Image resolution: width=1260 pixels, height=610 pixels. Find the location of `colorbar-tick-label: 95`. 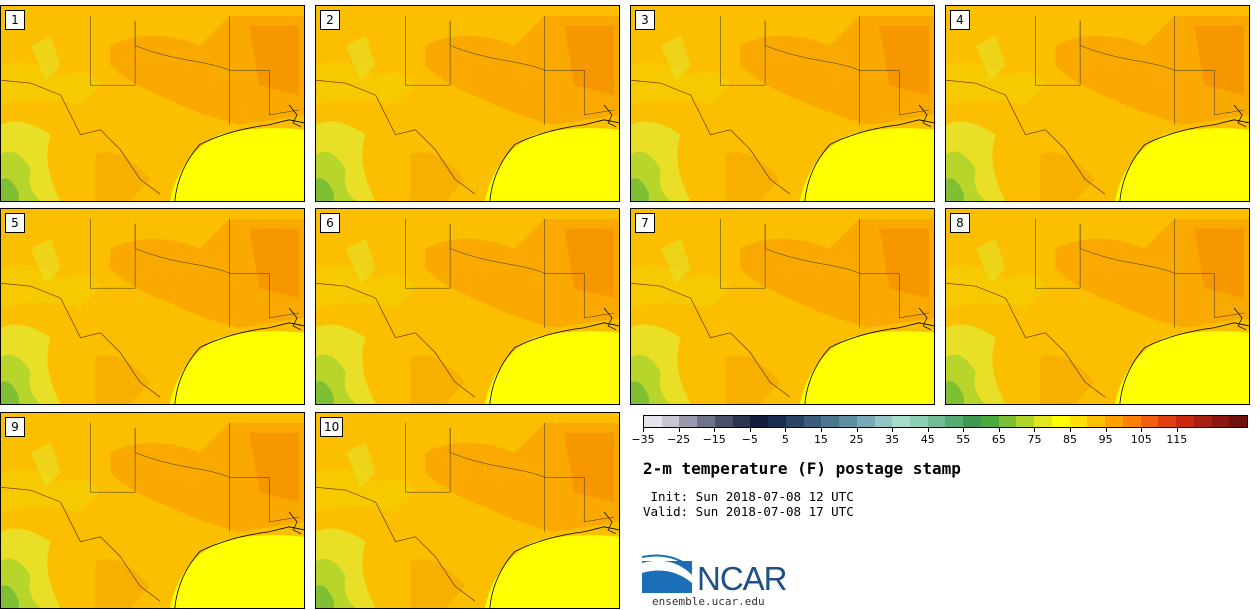

colorbar-tick-label: 95 is located at coordinates (1105, 439).